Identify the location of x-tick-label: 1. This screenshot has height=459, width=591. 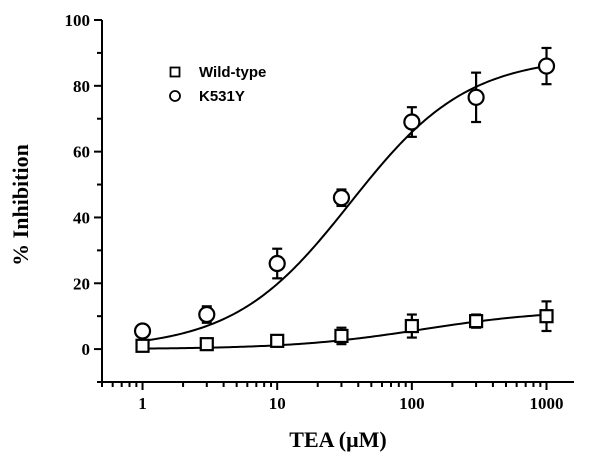
(142, 403).